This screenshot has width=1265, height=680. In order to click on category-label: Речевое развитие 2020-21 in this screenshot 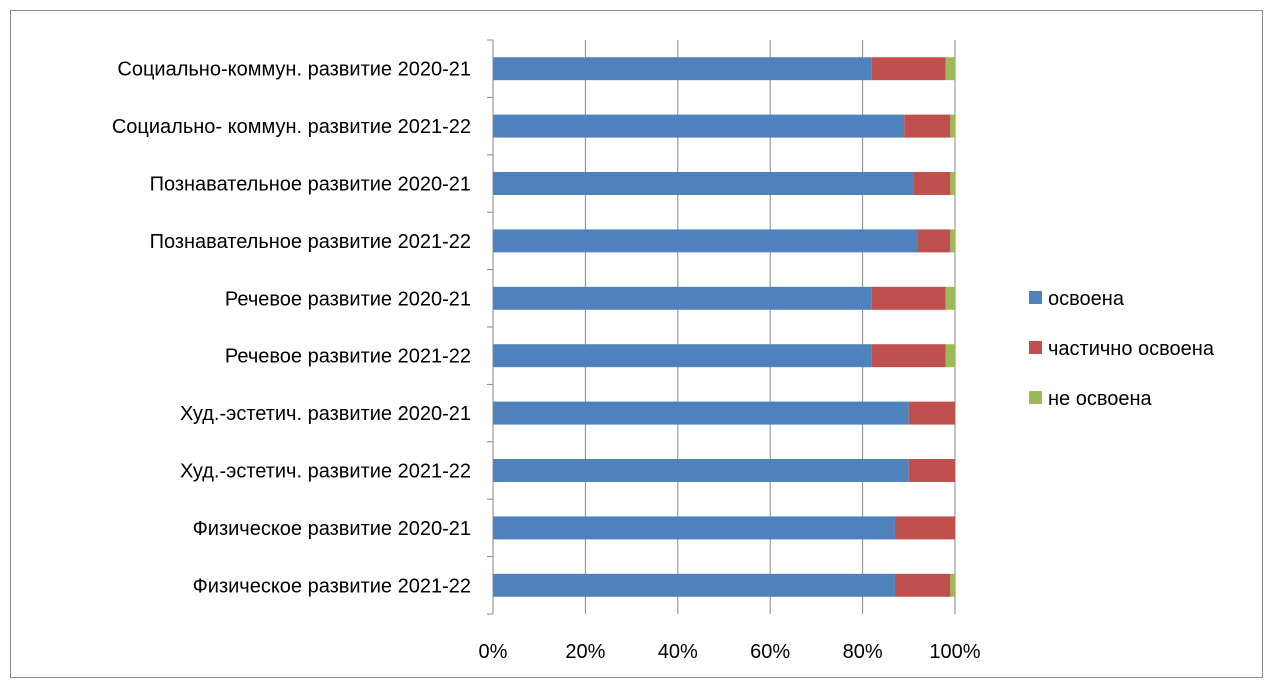, I will do `click(348, 299)`.